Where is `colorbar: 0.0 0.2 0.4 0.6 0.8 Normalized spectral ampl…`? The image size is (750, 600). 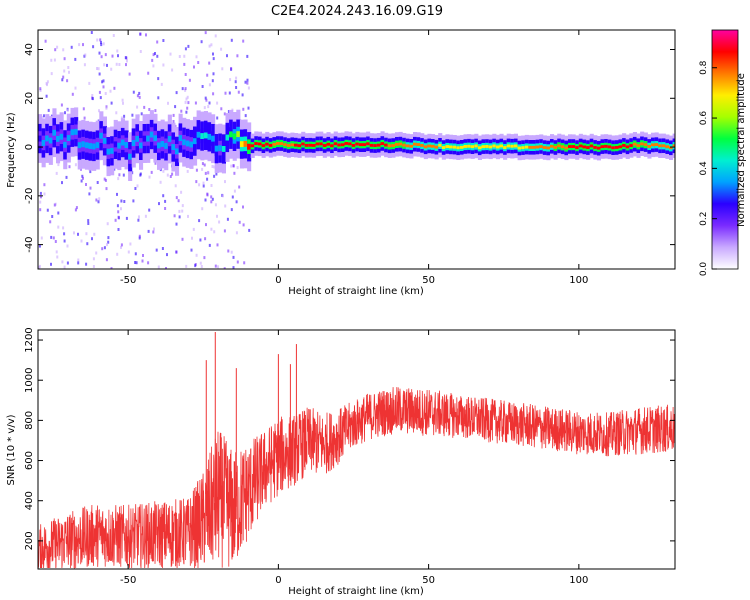 colorbar: 0.0 0.2 0.4 0.6 0.8 Normalized spectral ampl… is located at coordinates (723, 152).